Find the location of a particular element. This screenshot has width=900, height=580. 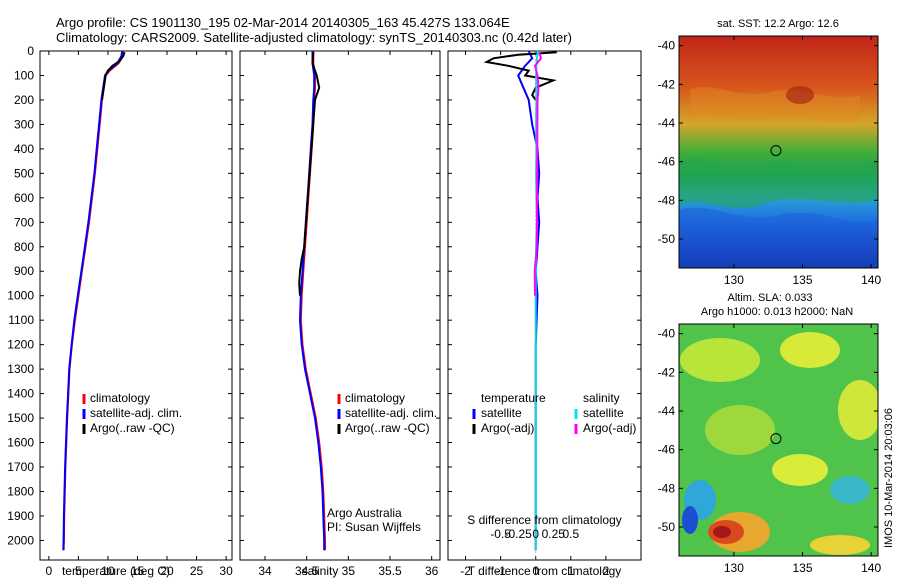

salinity-legend-label: Argo(..raw -QC) is located at coordinates (387, 428).